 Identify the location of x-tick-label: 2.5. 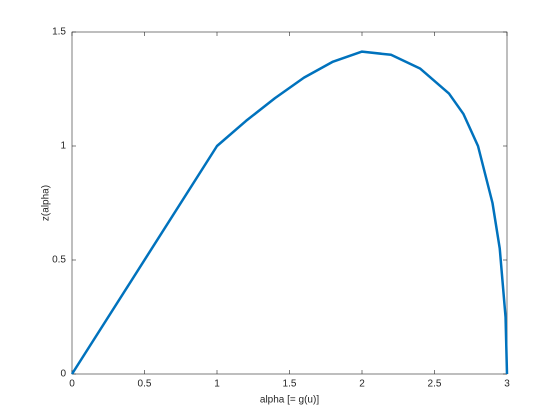
(435, 384).